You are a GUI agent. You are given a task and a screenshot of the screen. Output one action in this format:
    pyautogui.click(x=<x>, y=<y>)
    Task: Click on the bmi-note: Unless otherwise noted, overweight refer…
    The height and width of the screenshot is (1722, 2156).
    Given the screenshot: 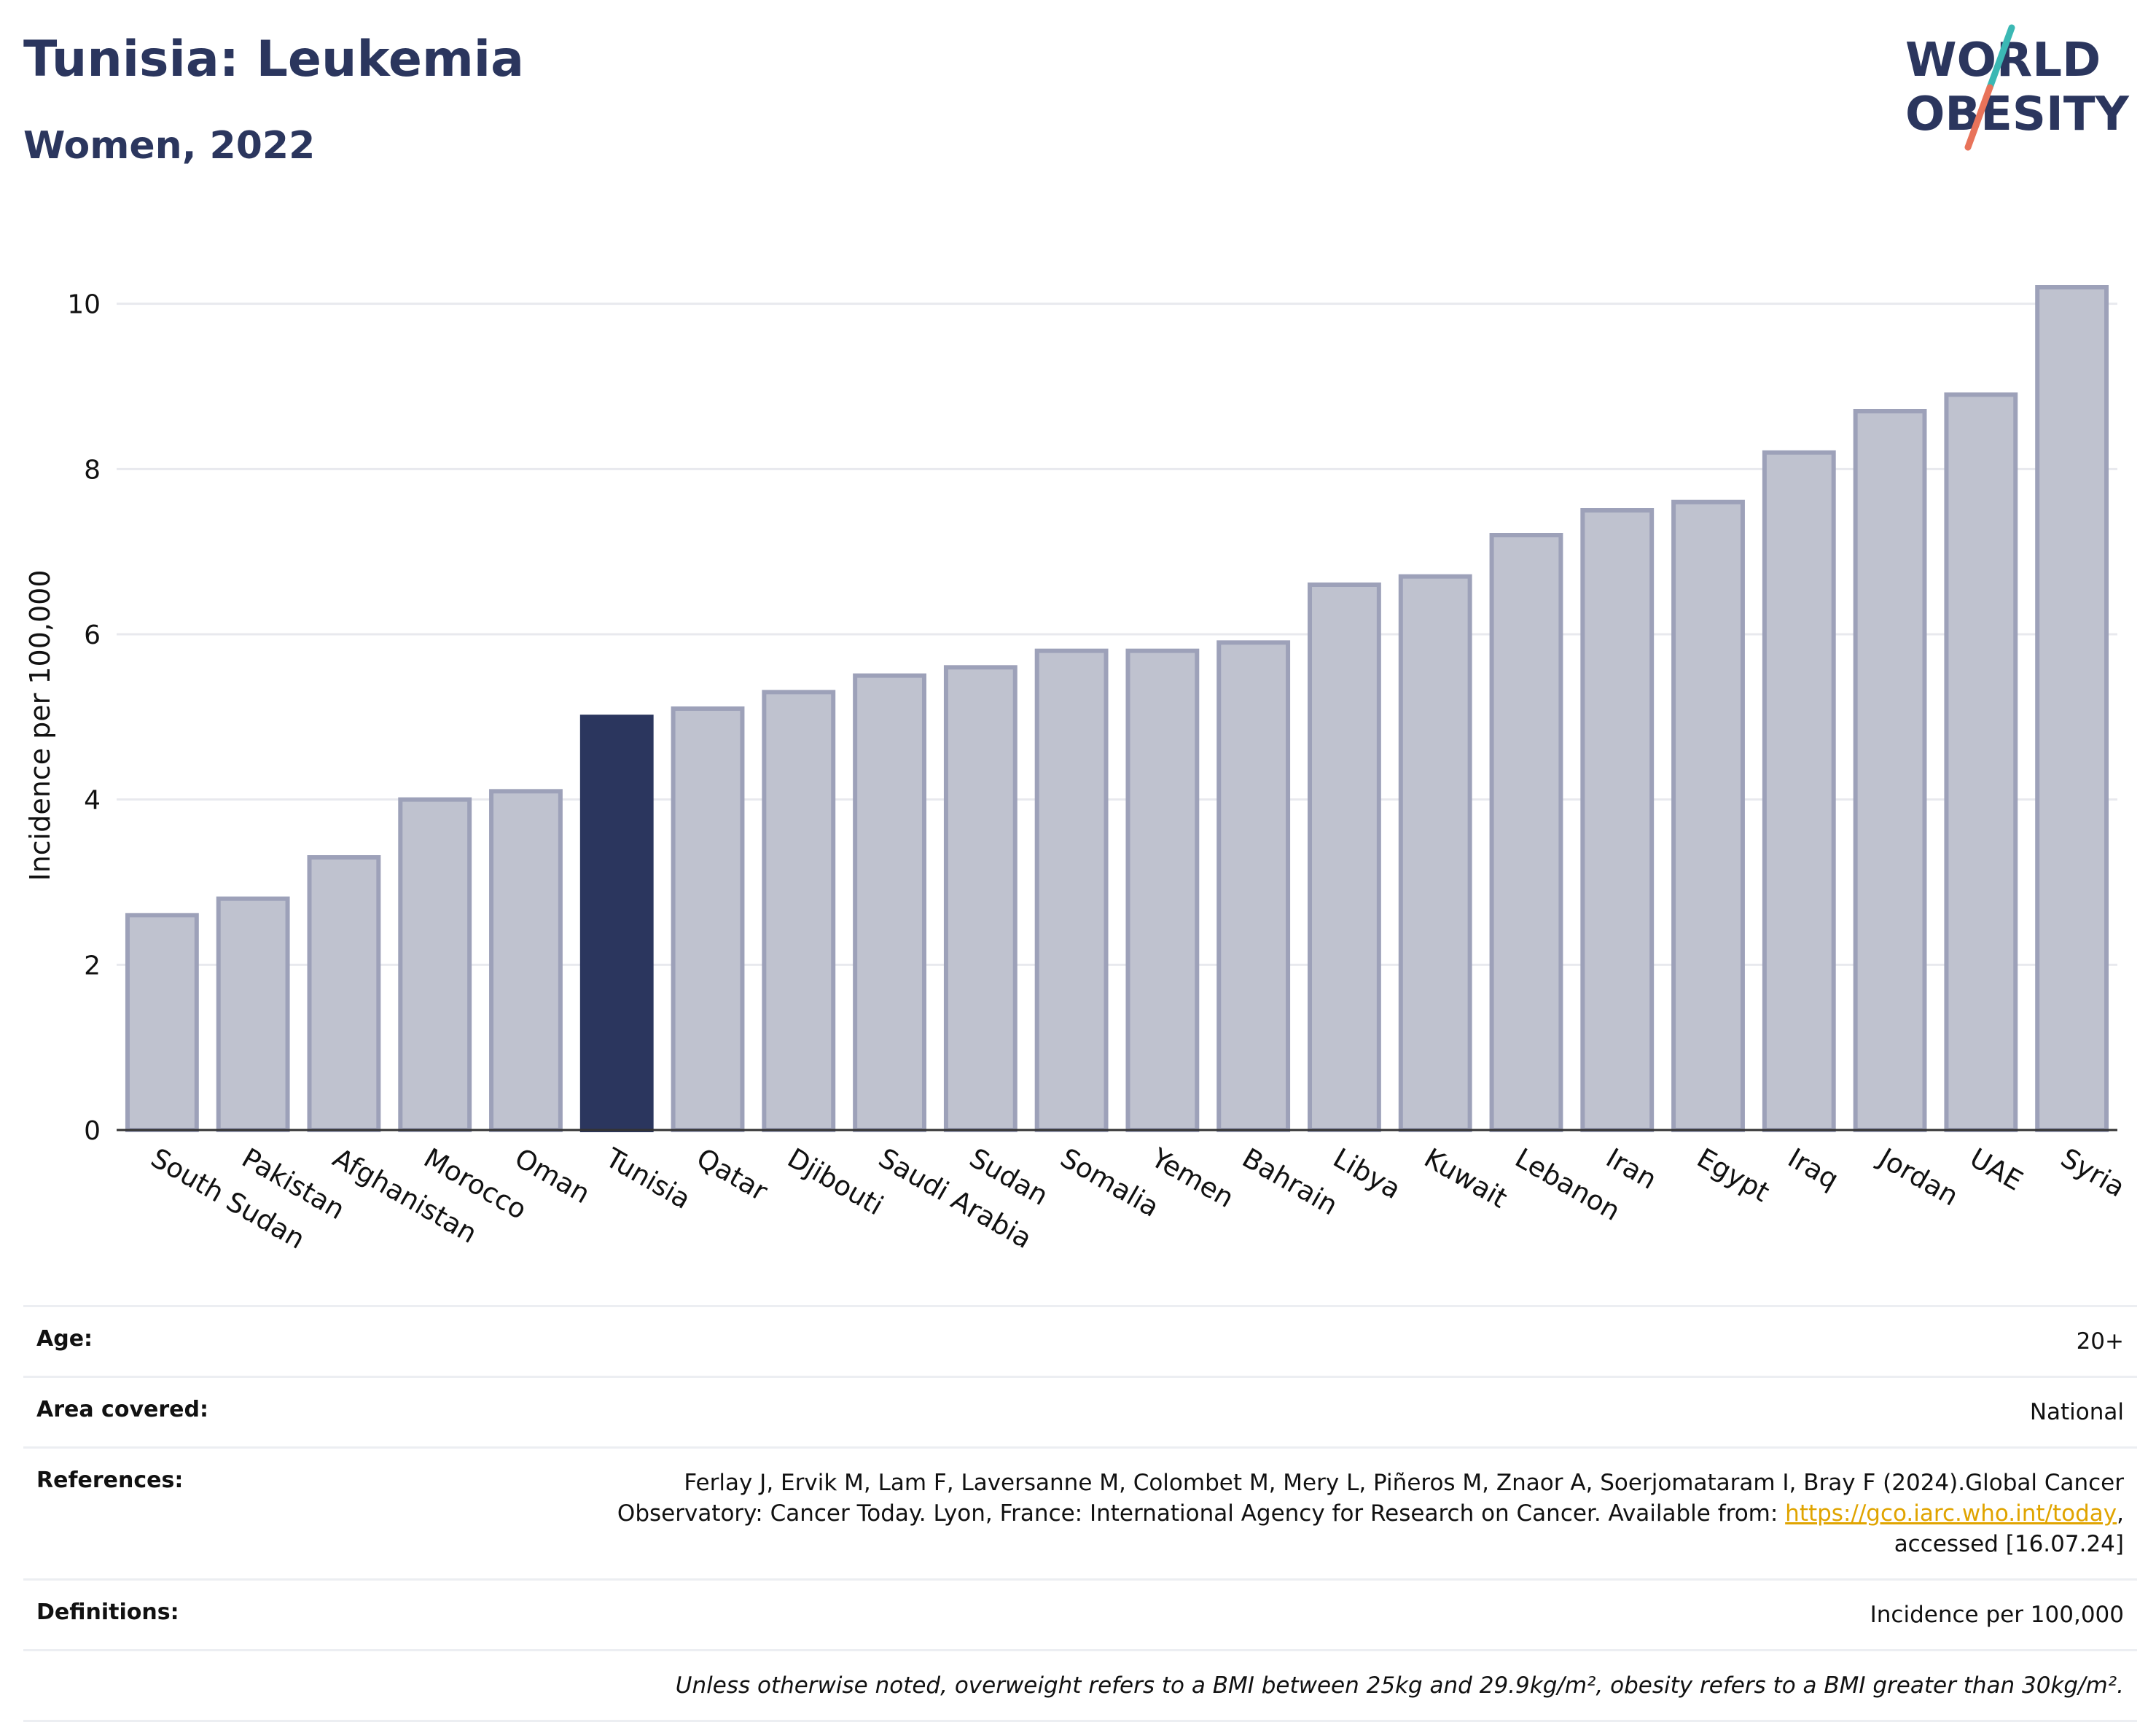 What is the action you would take?
    pyautogui.click(x=1400, y=1686)
    